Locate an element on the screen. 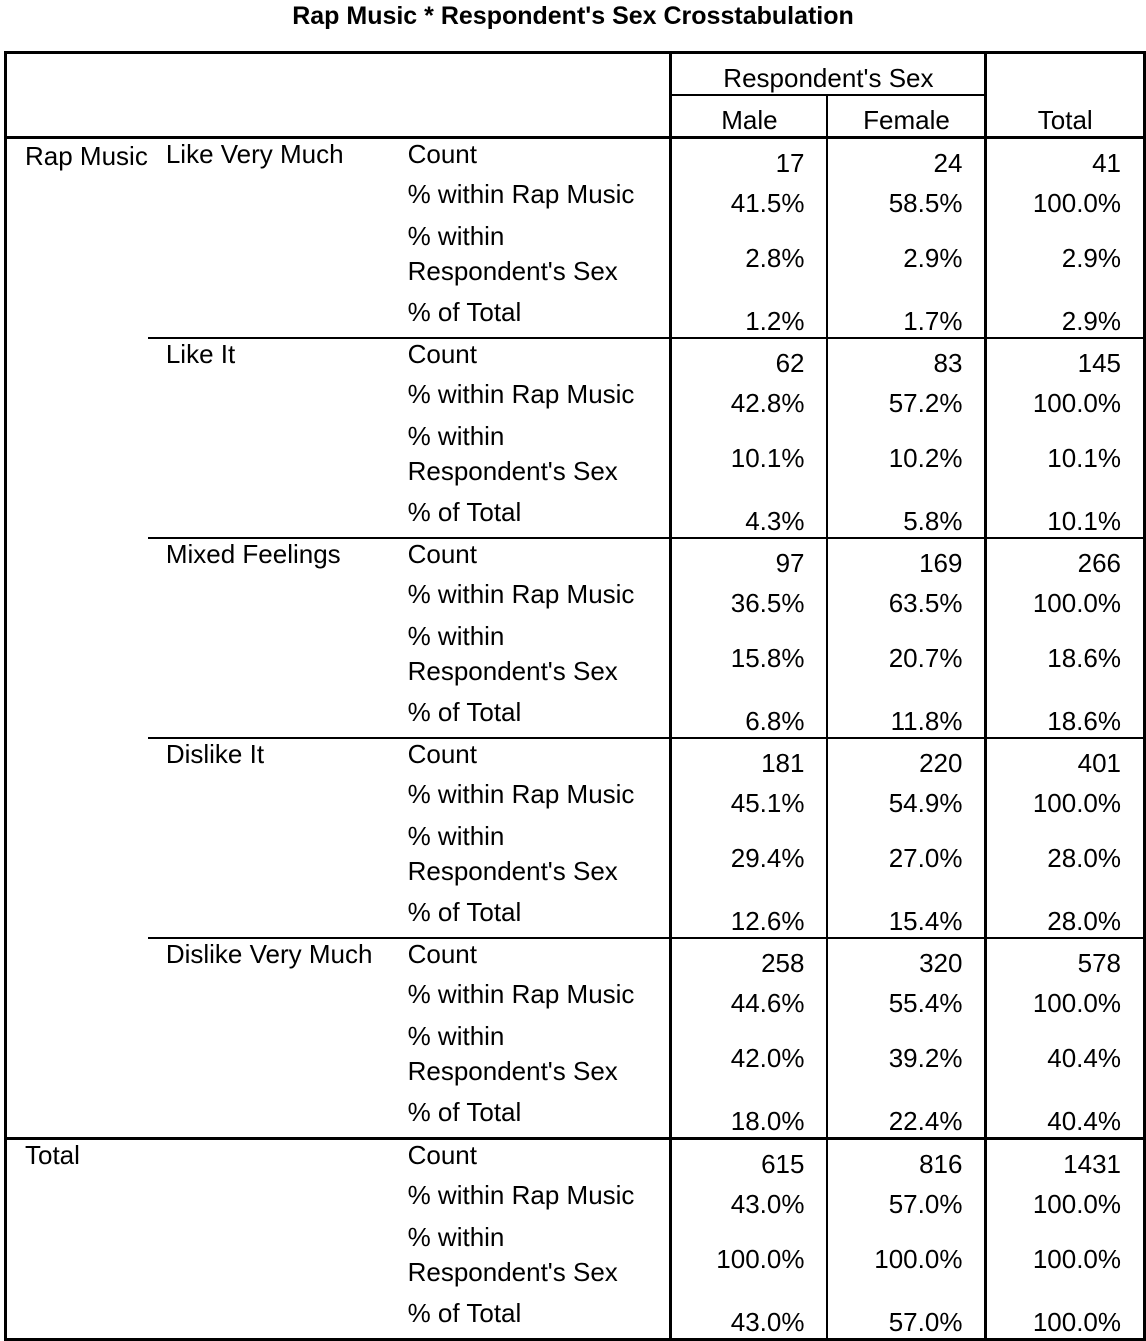 This screenshot has height=1341, width=1146. table-row: Mixed Feelings Count 97 169 266 is located at coordinates (575, 637).